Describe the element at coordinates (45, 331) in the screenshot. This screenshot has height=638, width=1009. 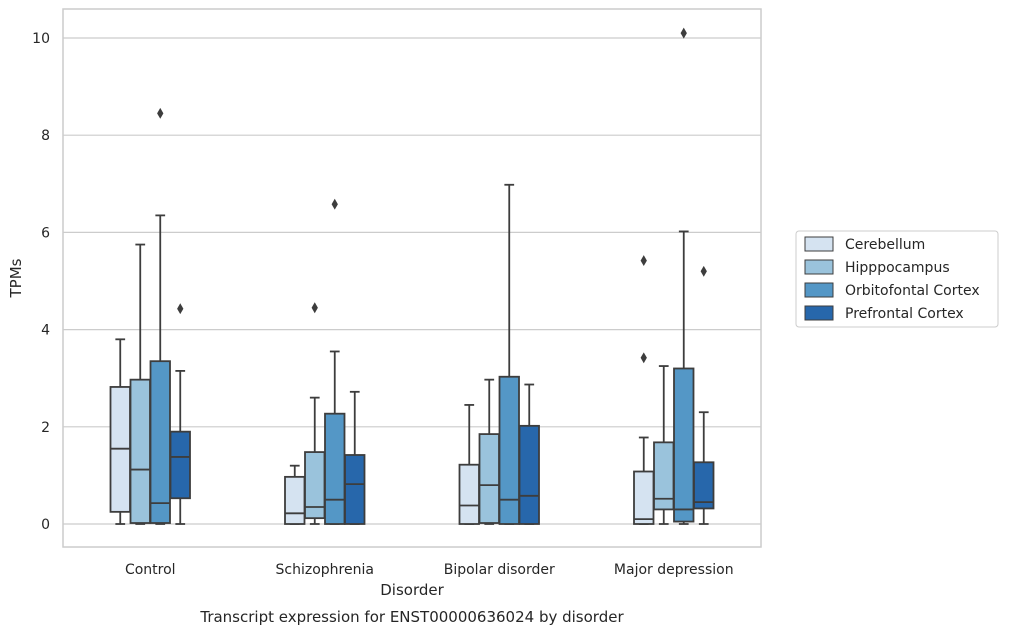
I see `y-tick-label: 4` at that location.